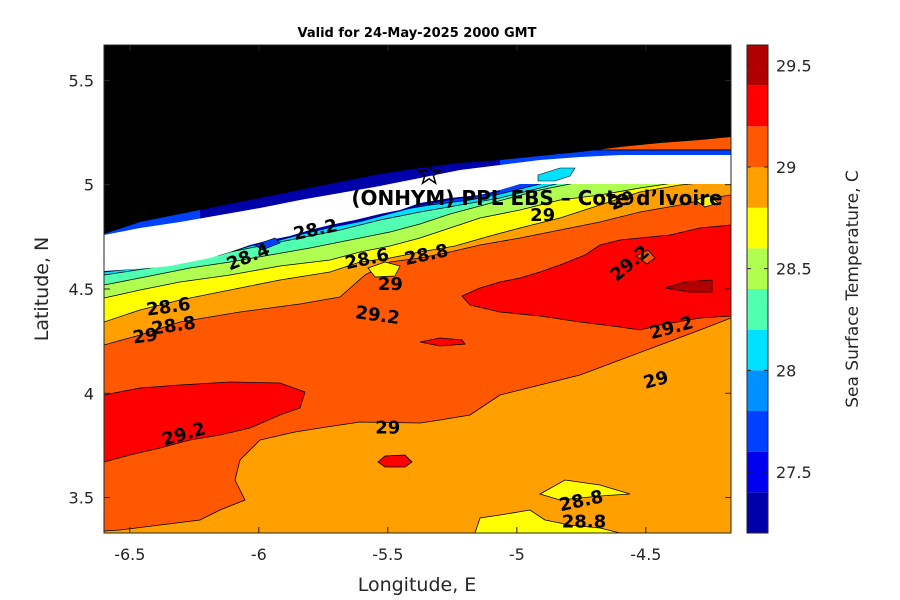 This screenshot has height=600, width=900. I want to click on colorbar, so click(757, 289).